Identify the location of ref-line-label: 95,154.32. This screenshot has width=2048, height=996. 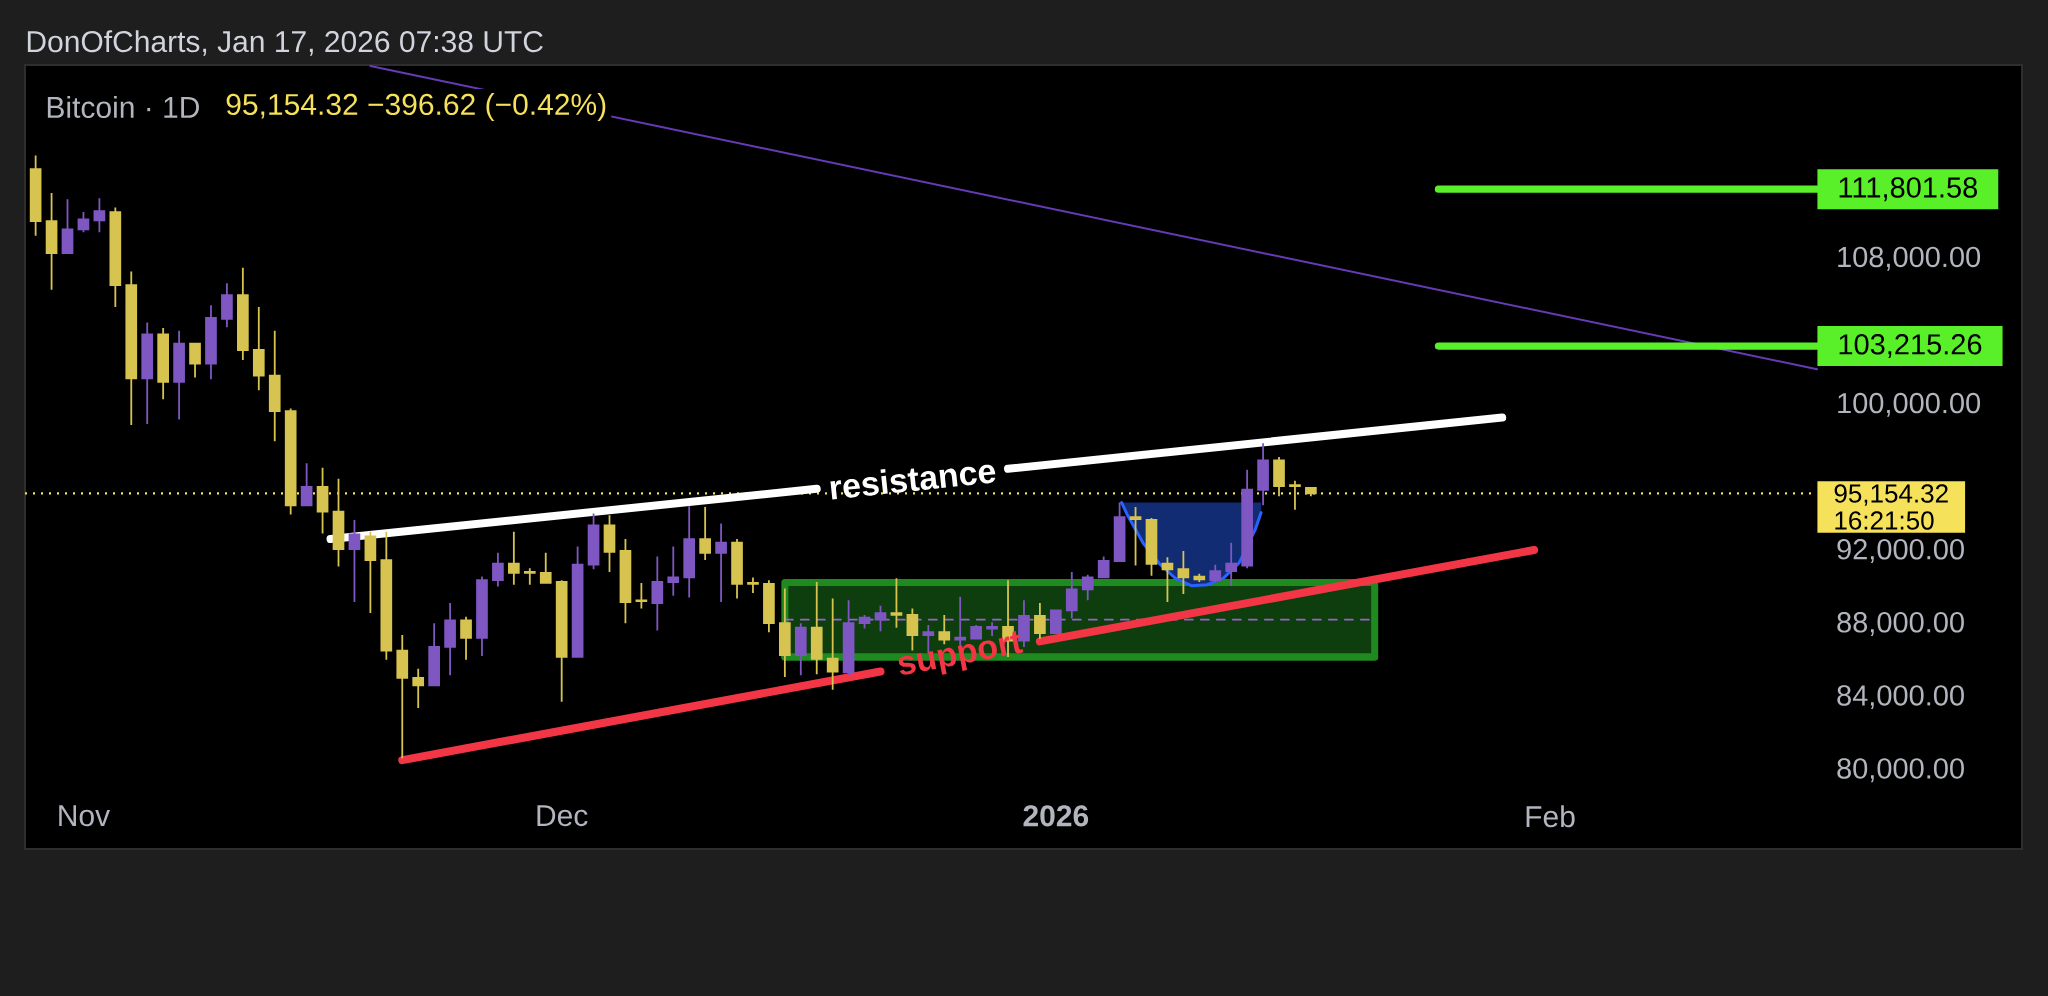
(1891, 495).